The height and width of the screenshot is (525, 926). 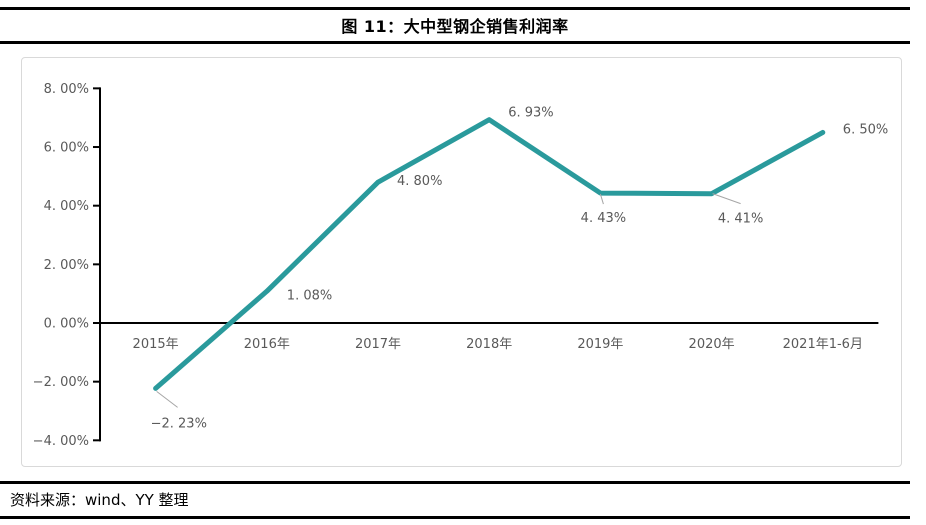 I want to click on x-tick-label: 2021年1-6月, so click(x=823, y=344).